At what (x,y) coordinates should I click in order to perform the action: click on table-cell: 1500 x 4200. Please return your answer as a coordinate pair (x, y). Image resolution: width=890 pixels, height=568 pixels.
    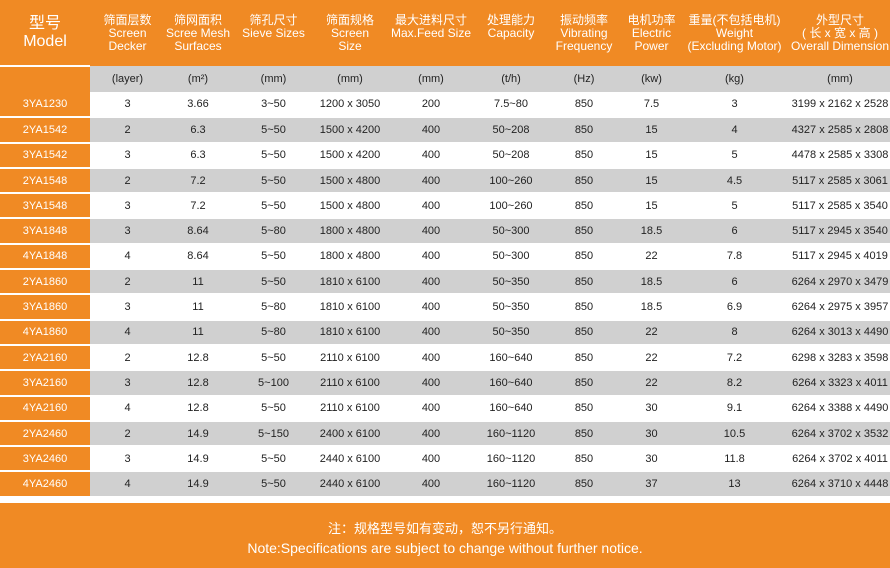
    Looking at the image, I should click on (350, 130).